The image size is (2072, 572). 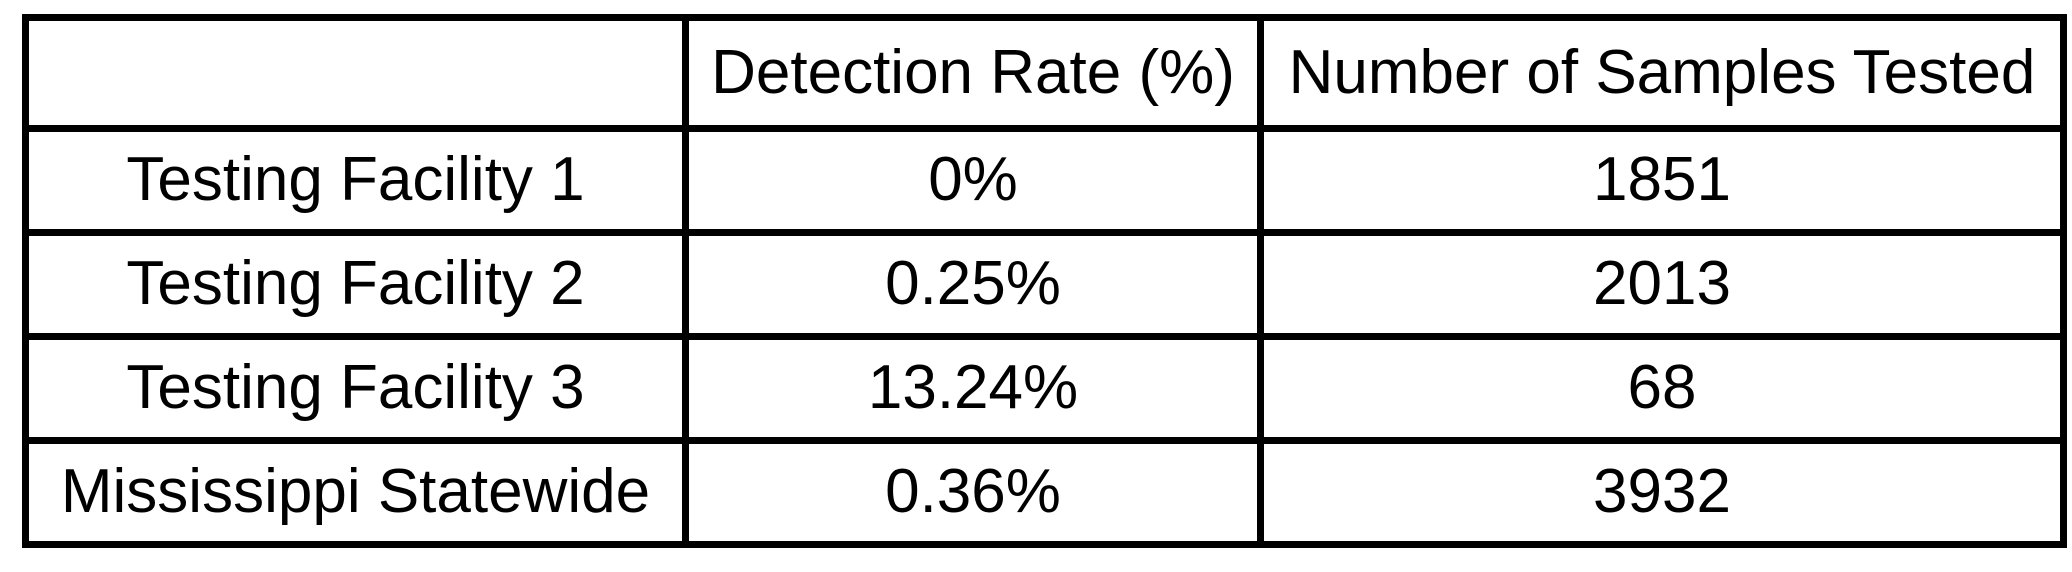 What do you see at coordinates (355, 388) in the screenshot?
I see `row-label-cell: Testing Facility 3` at bounding box center [355, 388].